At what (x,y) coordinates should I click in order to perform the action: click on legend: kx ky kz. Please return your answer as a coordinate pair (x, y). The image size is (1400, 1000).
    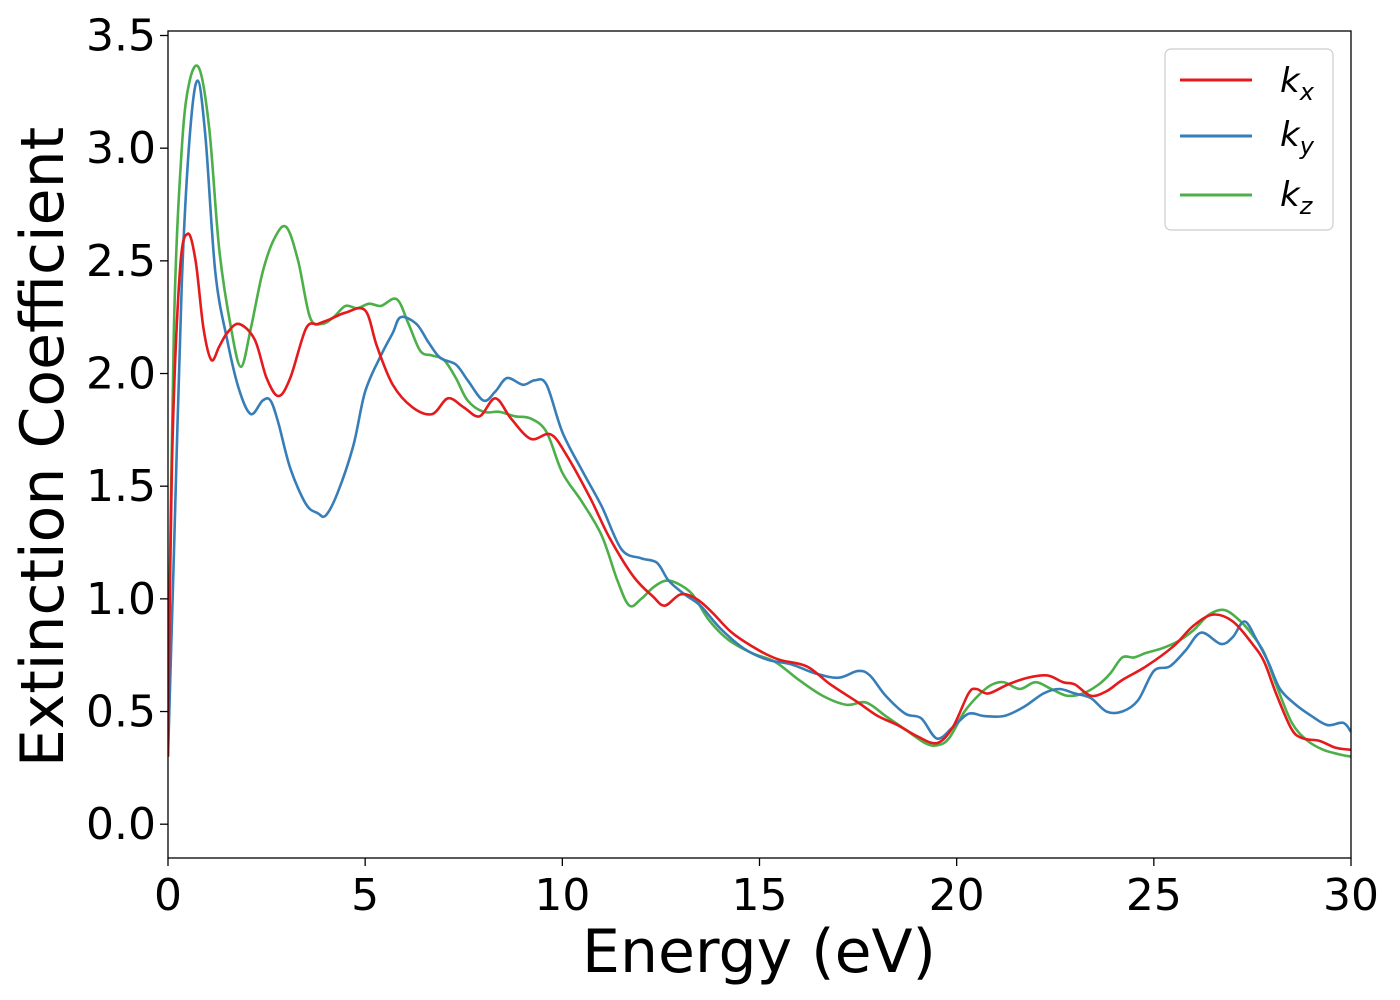
    Looking at the image, I should click on (1249, 139).